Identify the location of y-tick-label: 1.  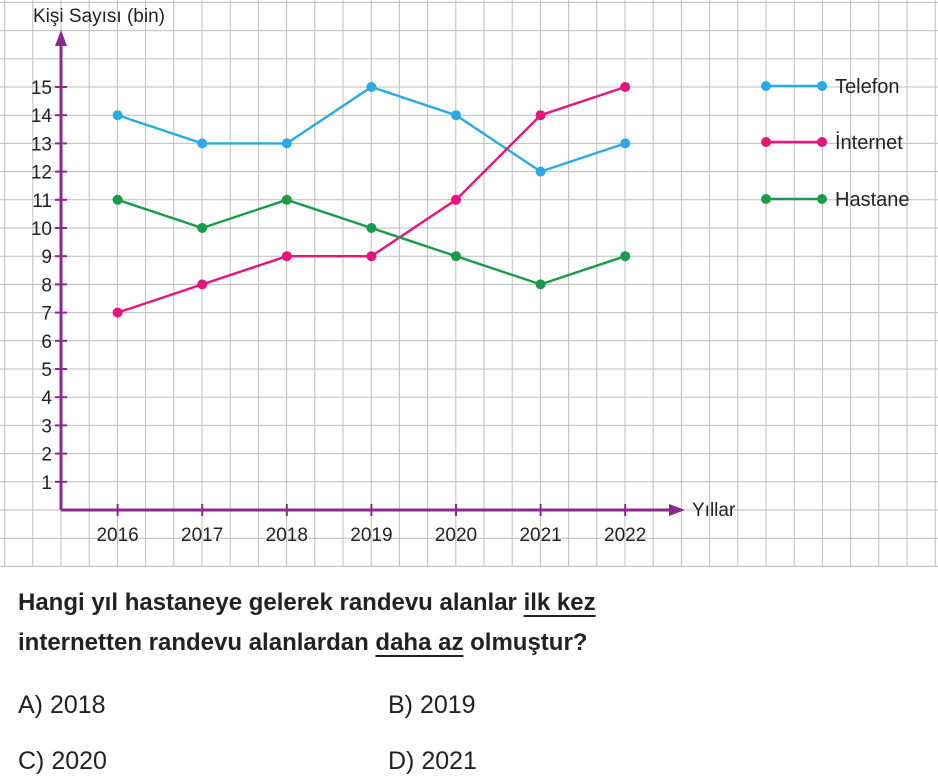
(46, 483).